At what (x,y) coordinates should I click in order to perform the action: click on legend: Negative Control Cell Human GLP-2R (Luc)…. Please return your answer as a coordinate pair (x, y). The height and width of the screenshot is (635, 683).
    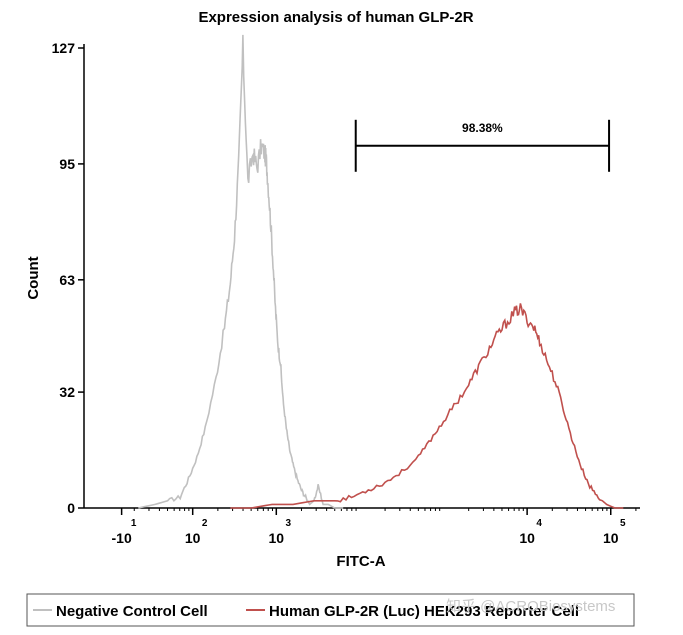
    Looking at the image, I should click on (330, 610).